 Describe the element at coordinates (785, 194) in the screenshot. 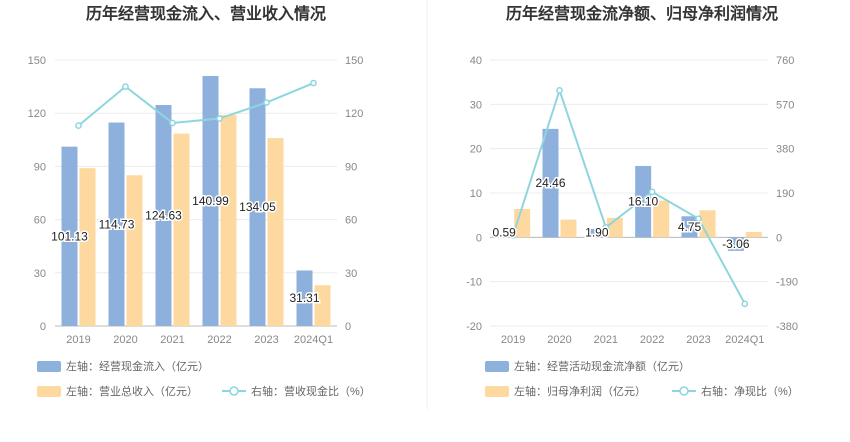

I see `right-axis-tick: 190` at that location.